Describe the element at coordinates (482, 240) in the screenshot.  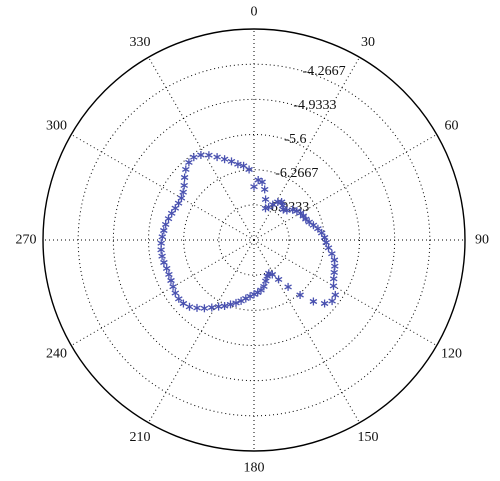
I see `angle-tick-label: 90` at that location.